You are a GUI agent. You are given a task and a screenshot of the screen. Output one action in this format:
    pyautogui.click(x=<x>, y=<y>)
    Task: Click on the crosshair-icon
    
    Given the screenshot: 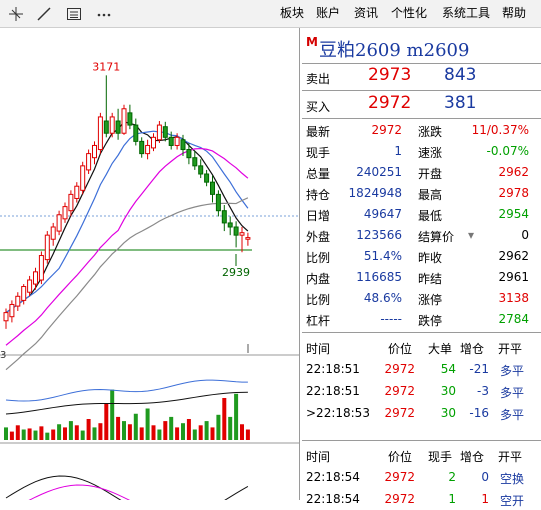 What is the action you would take?
    pyautogui.click(x=16, y=14)
    